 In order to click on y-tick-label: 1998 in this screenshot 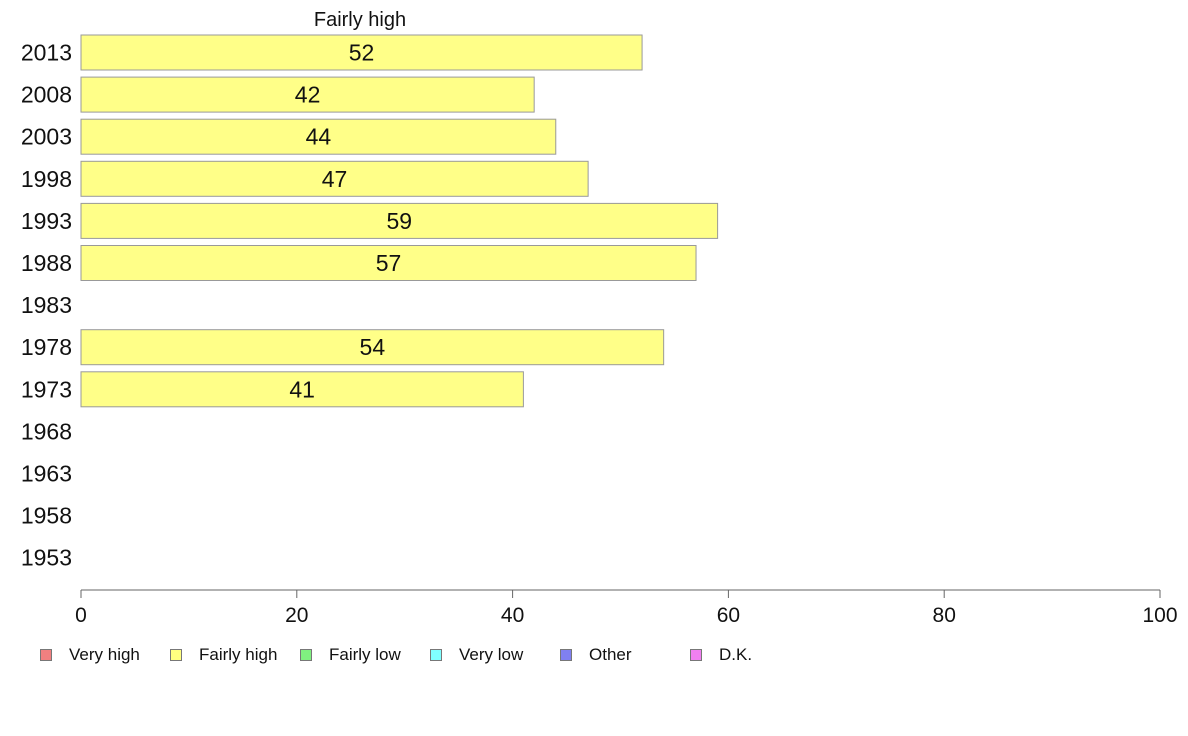, I will do `click(46, 179)`.